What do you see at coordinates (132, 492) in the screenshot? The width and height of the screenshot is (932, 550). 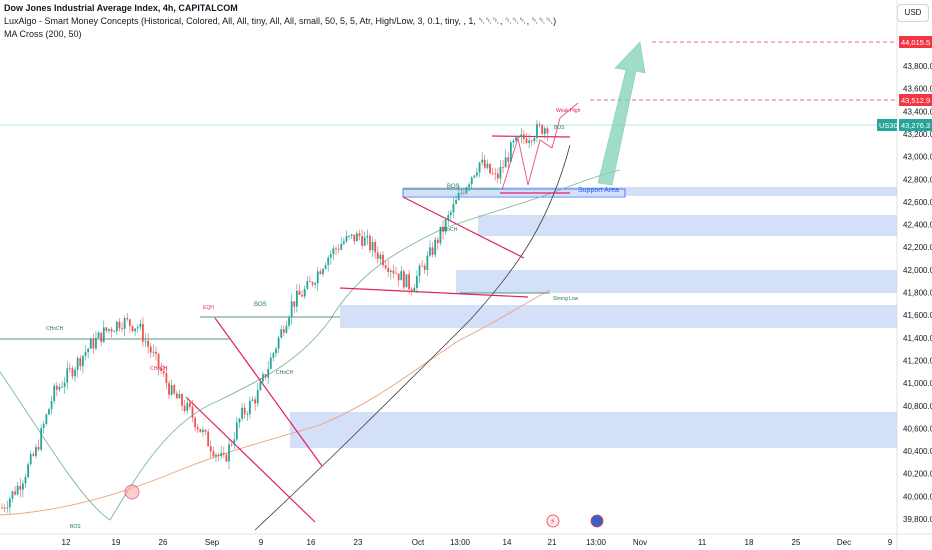 I see `ma-cross-marker` at bounding box center [132, 492].